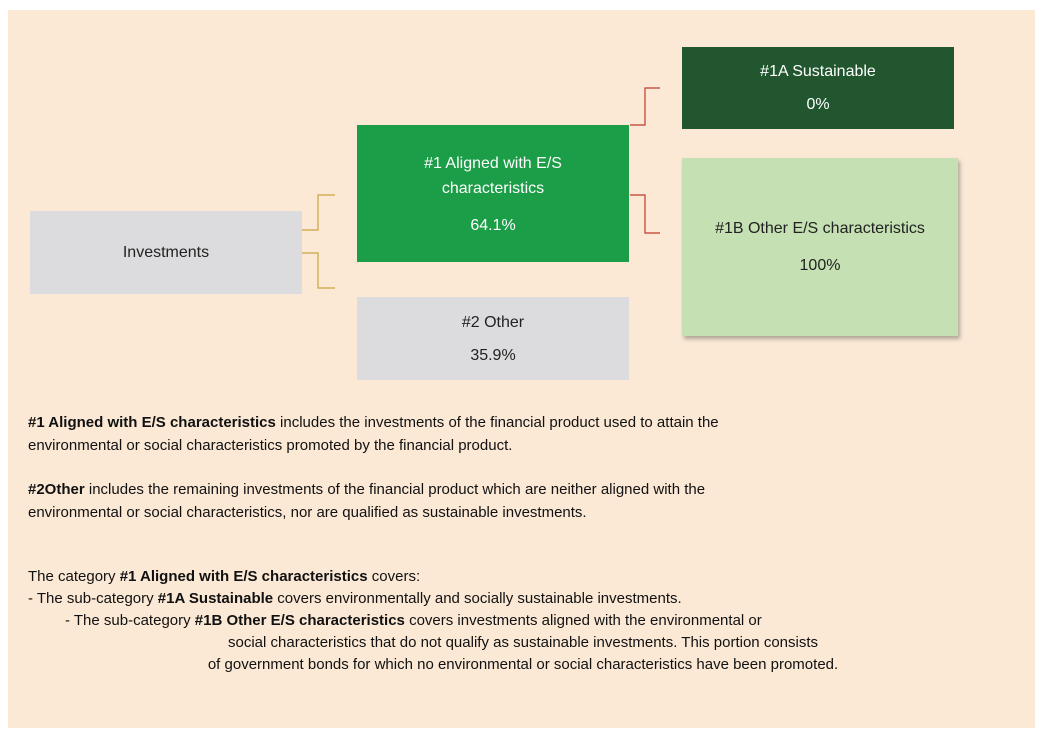  I want to click on other-es-box: #1B Other E/S characteristics 100%, so click(820, 247).